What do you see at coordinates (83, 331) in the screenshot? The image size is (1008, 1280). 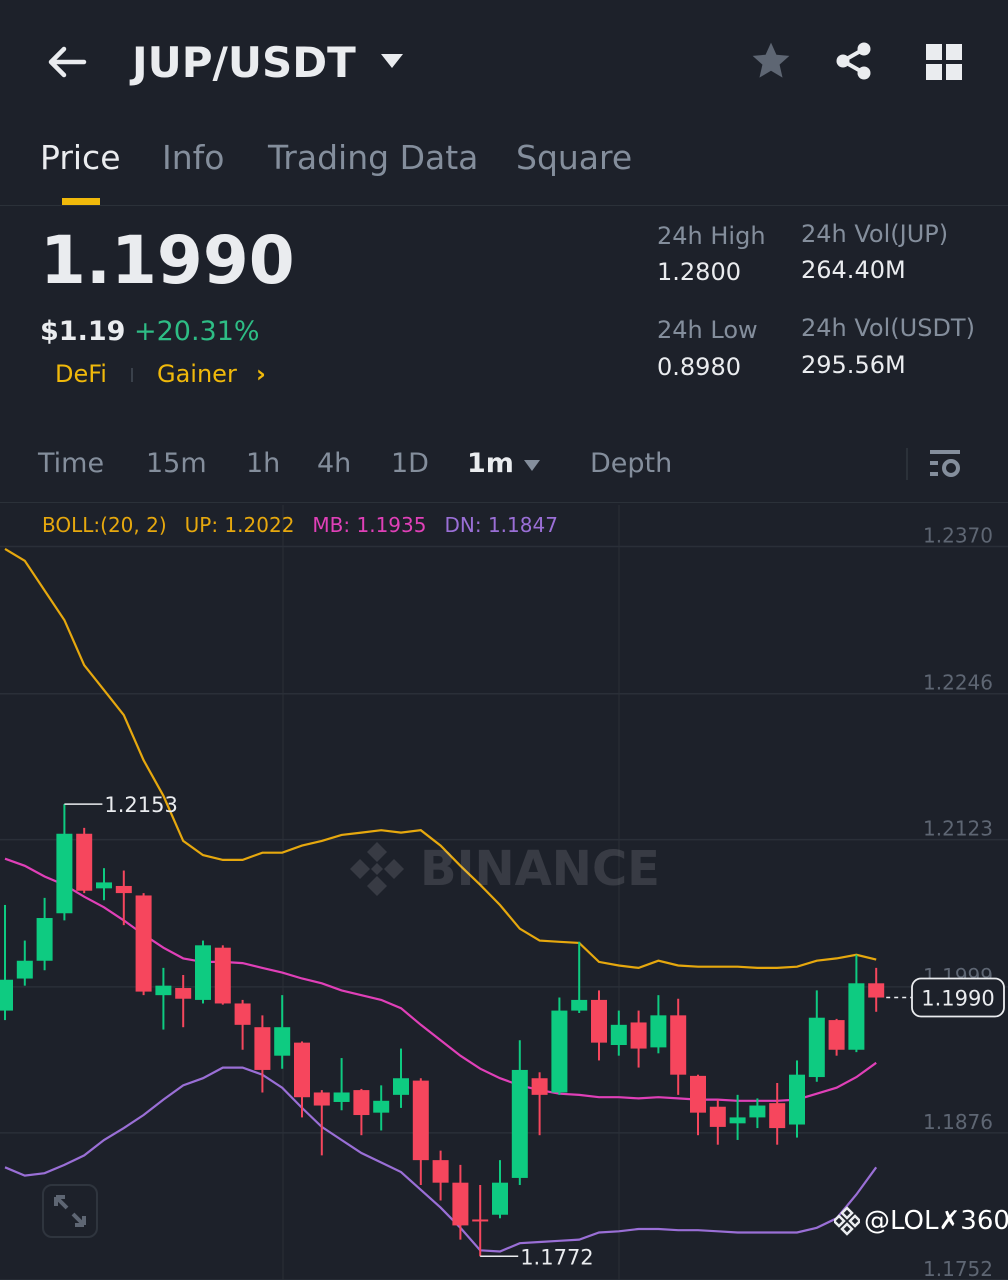 I see `usd-price: $1.19` at bounding box center [83, 331].